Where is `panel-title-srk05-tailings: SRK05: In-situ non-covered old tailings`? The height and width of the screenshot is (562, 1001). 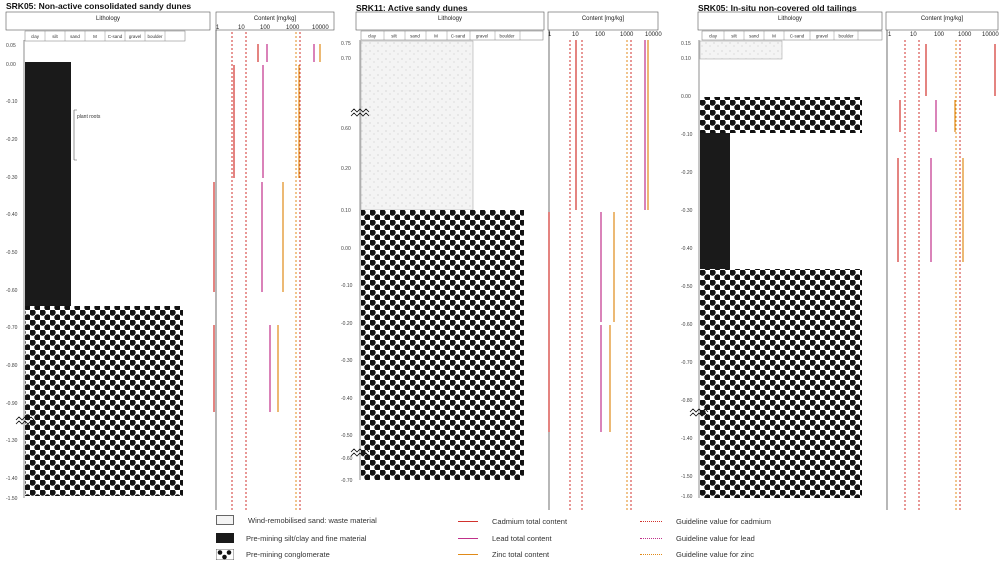 panel-title-srk05-tailings: SRK05: In-situ non-covered old tailings is located at coordinates (777, 8).